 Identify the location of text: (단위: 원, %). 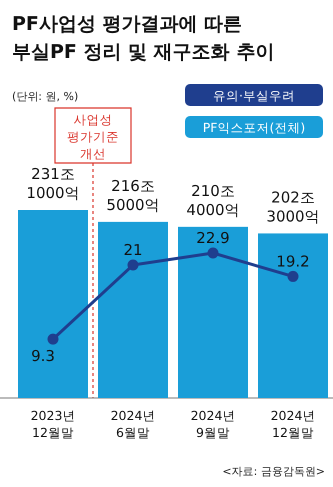
(45, 96).